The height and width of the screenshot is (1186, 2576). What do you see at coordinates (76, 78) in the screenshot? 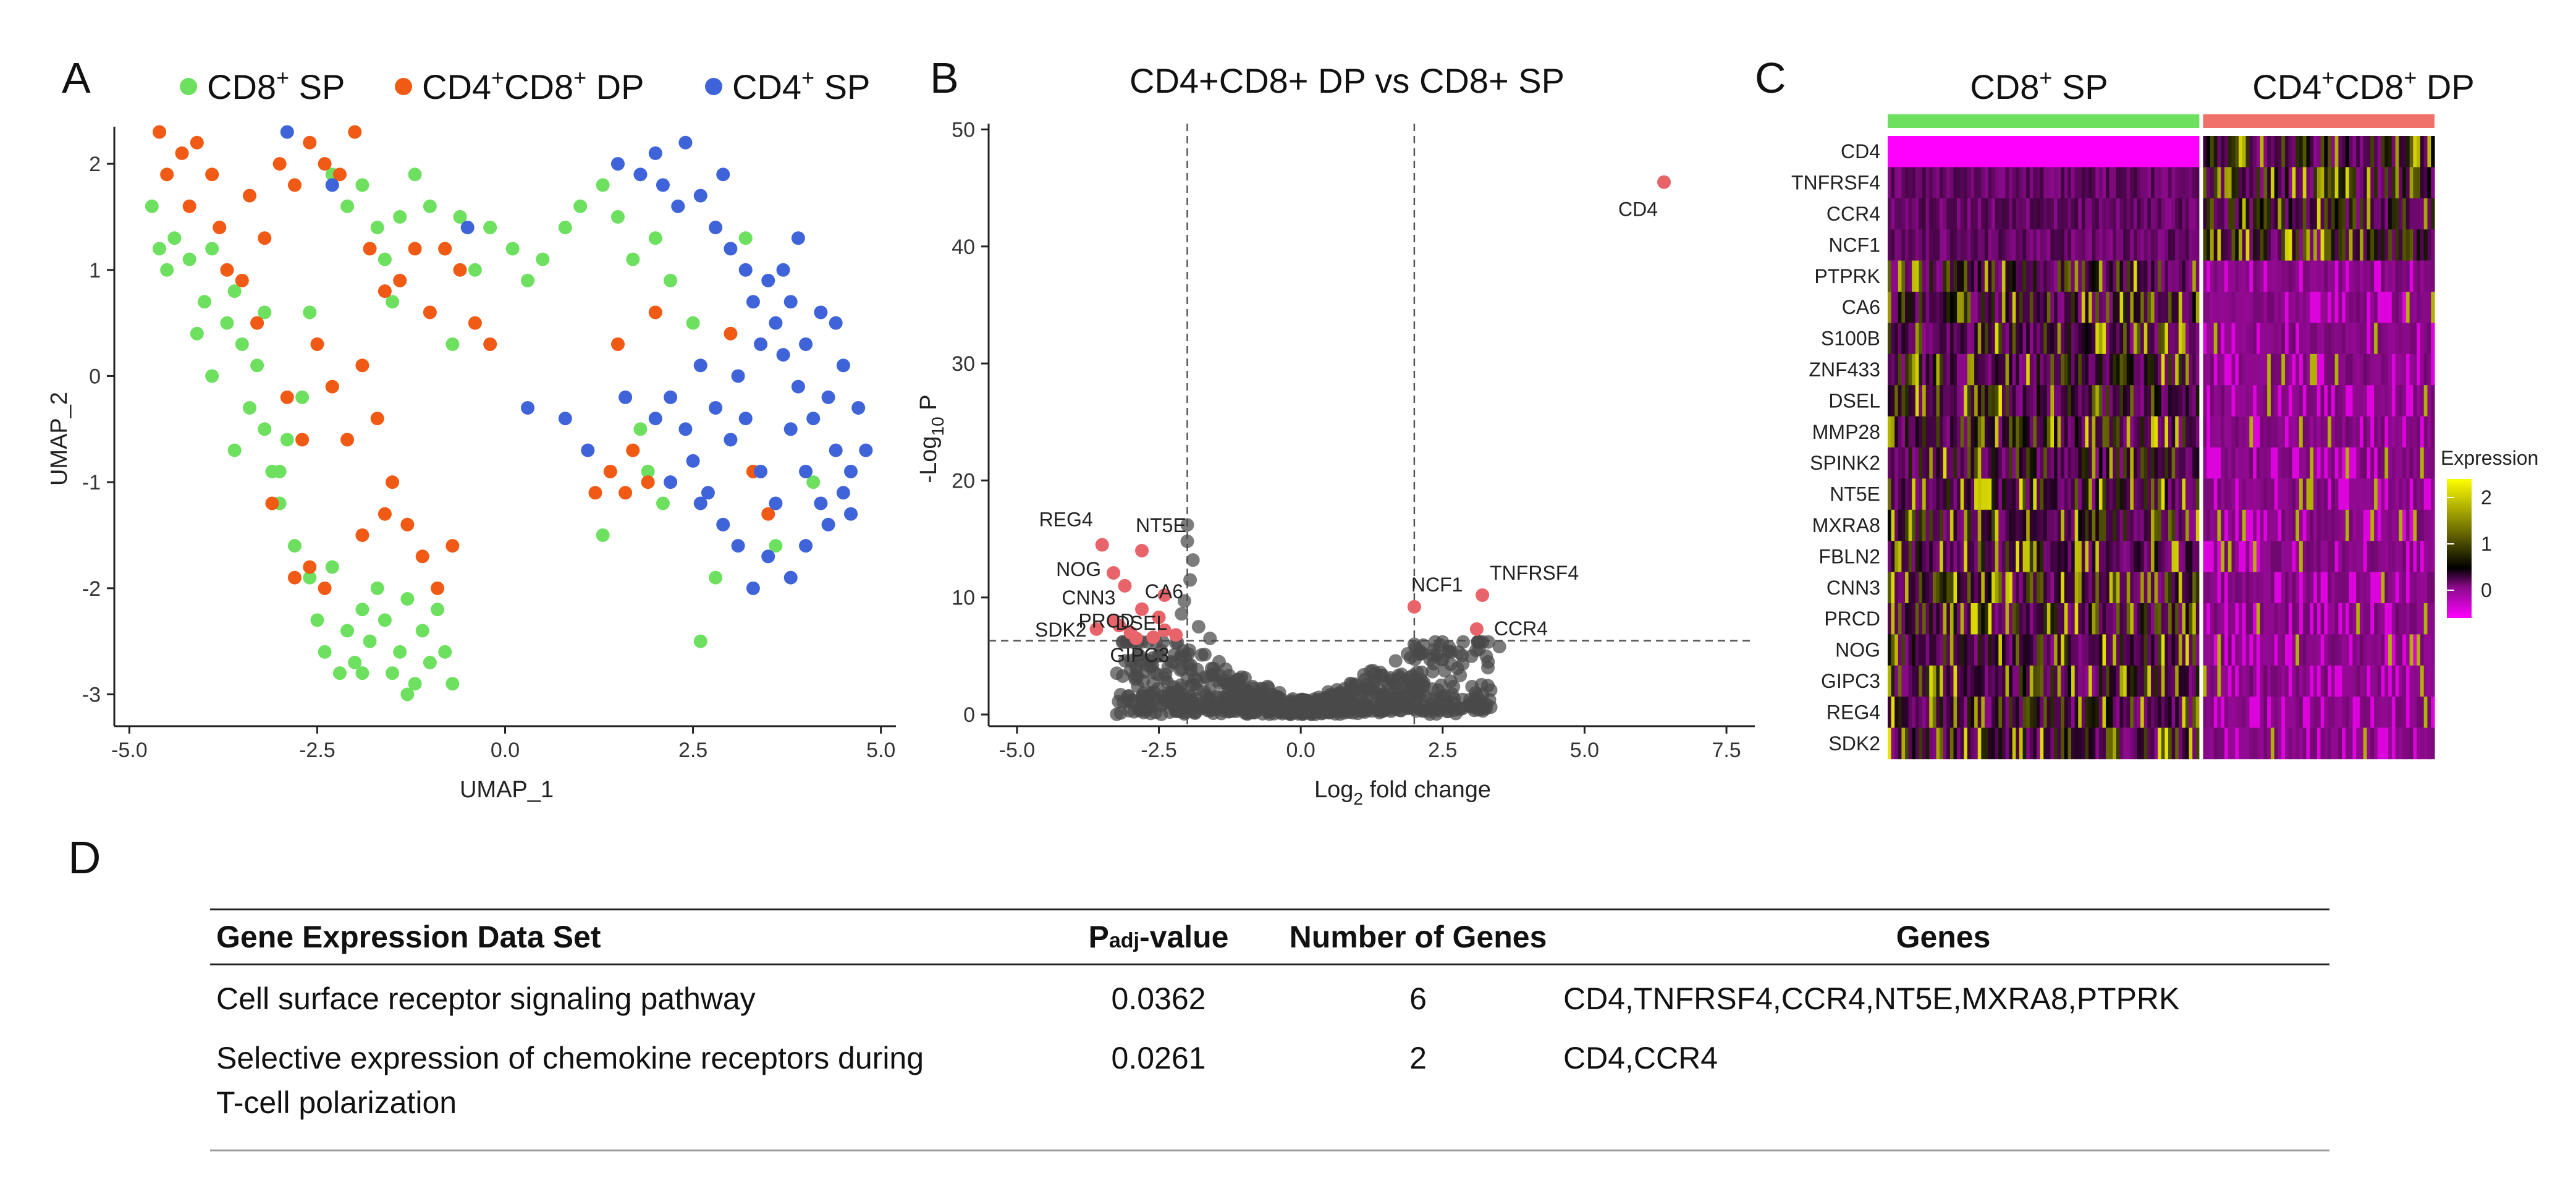
I see `panel-label-a: A` at bounding box center [76, 78].